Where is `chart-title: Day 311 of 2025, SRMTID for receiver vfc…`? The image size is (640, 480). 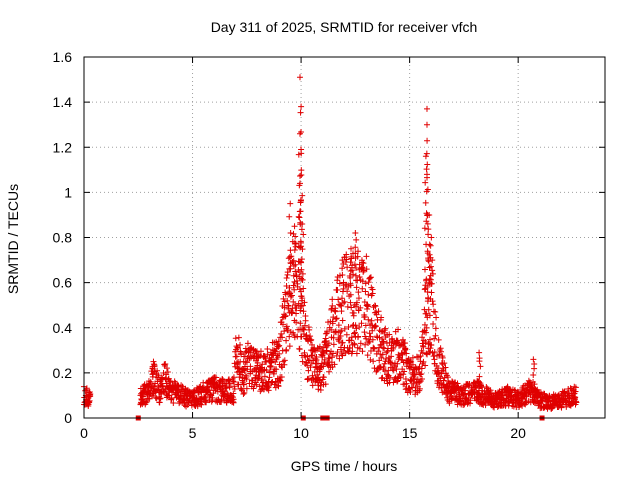 chart-title: Day 311 of 2025, SRMTID for receiver vfc… is located at coordinates (344, 27).